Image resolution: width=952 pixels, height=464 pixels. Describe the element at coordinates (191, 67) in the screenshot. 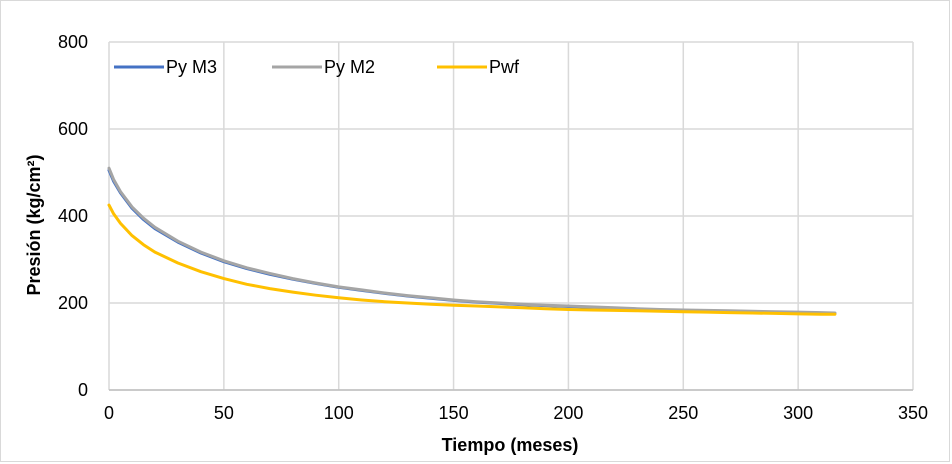

I see `legend-label-py-m3: Py M3` at that location.